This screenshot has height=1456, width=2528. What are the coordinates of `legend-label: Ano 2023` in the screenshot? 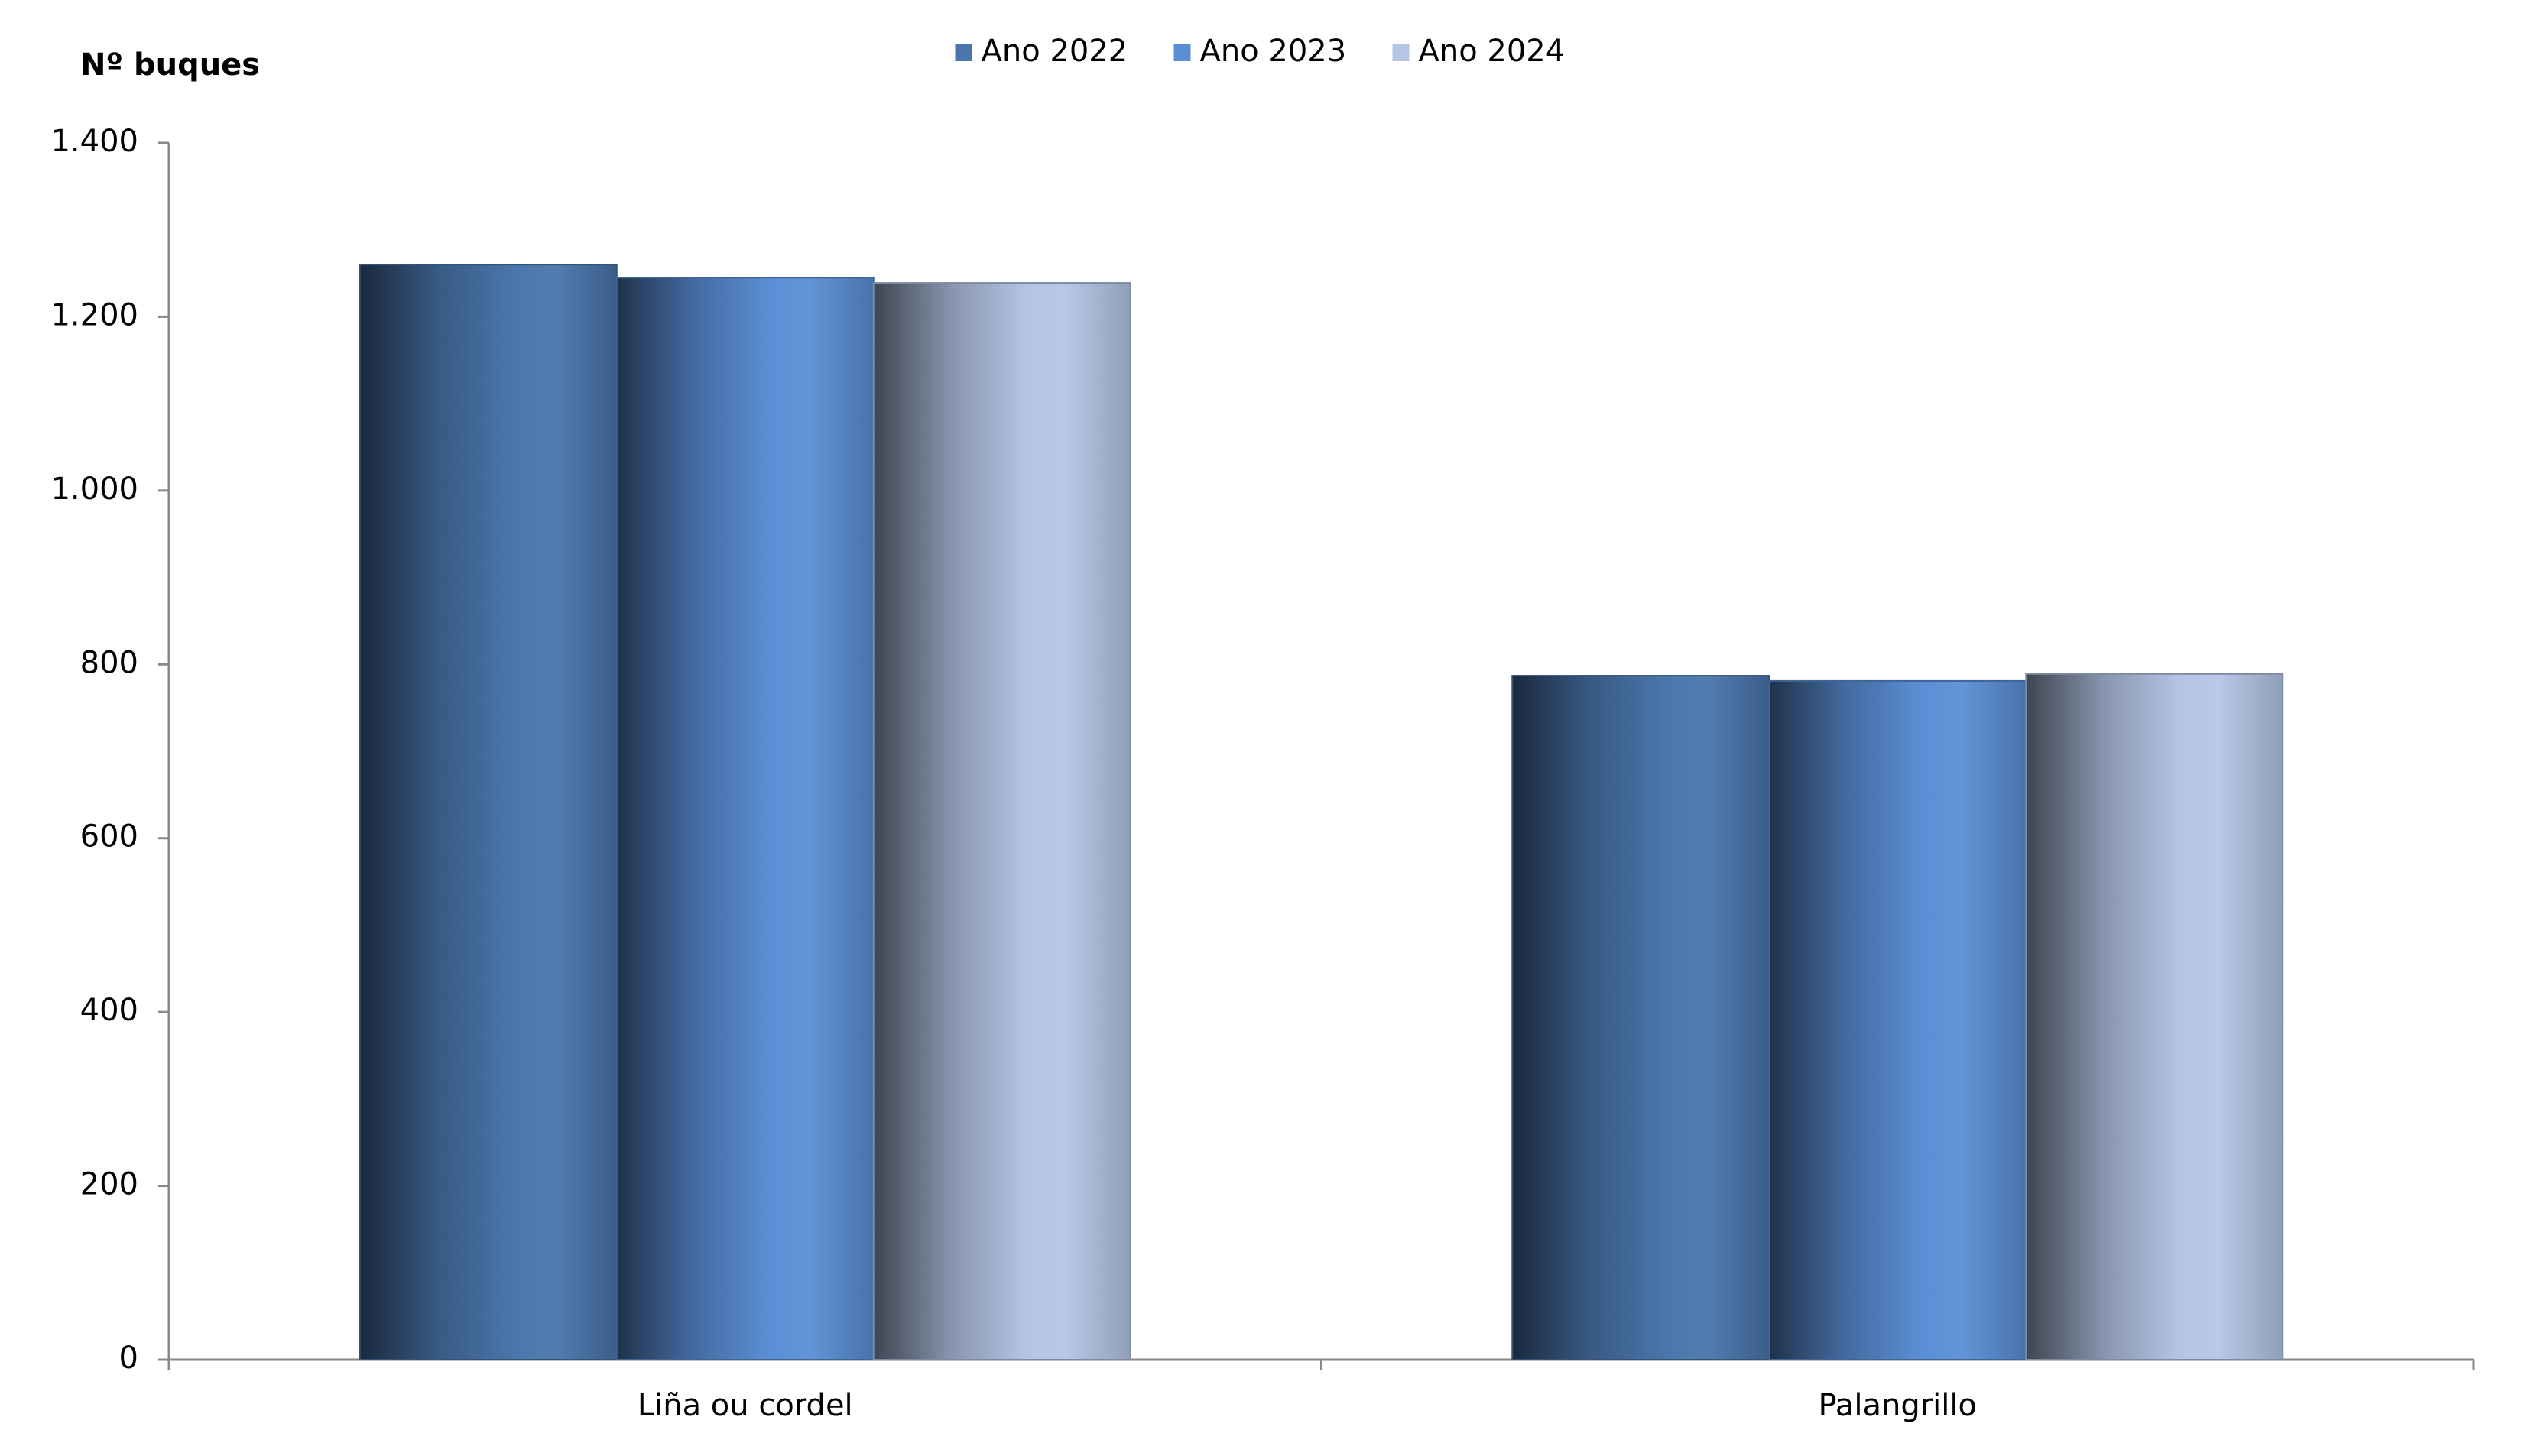 It's located at (1273, 51).